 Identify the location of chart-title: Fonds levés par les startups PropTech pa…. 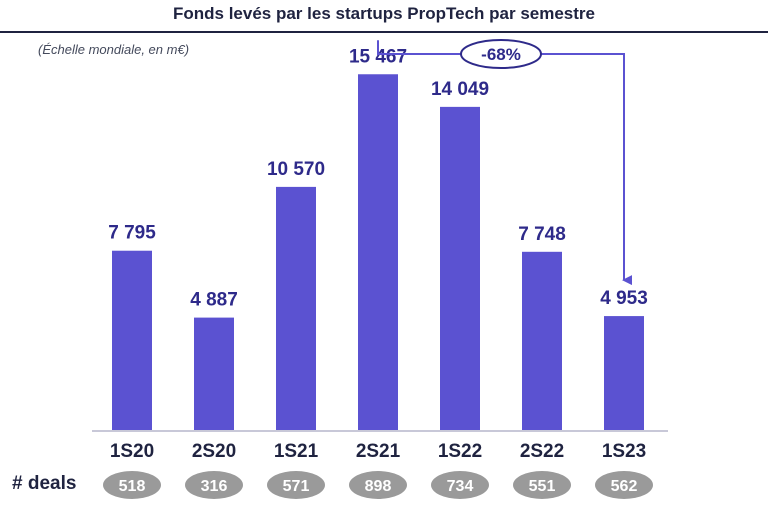
(383, 13).